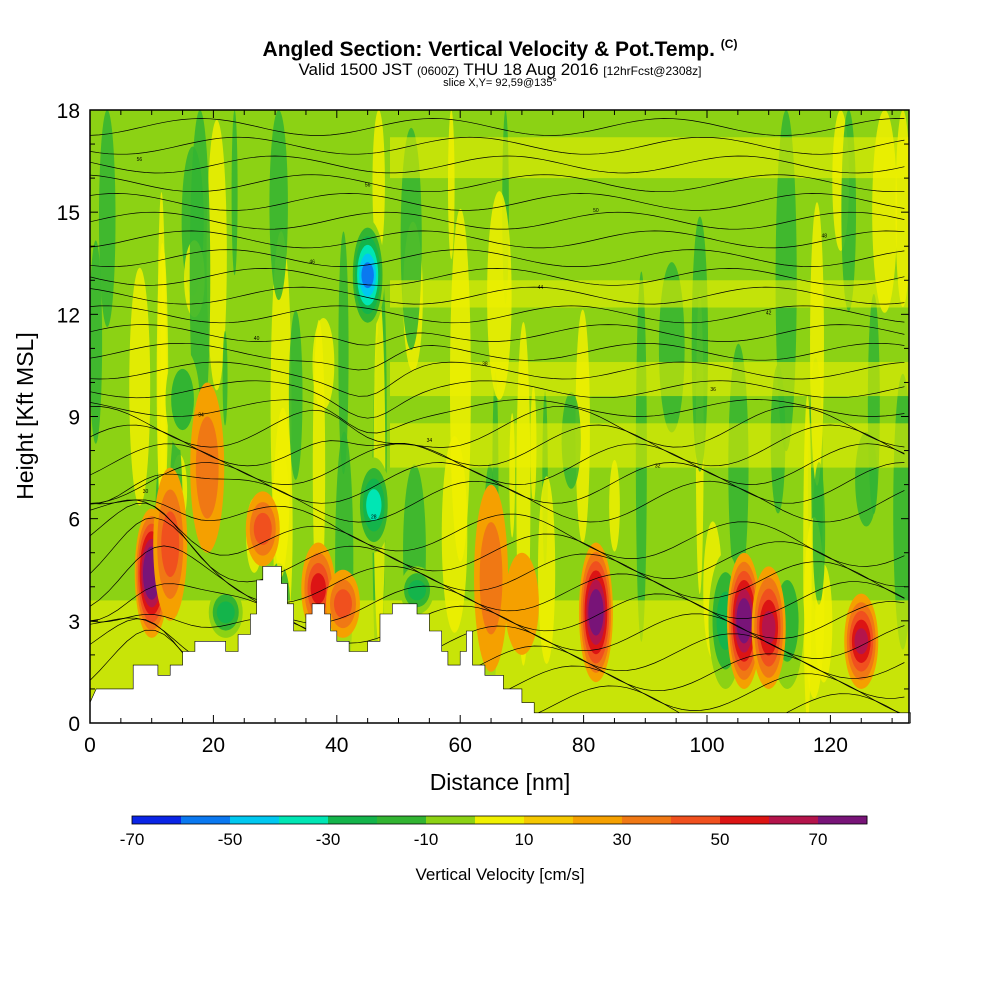 Image resolution: width=1000 pixels, height=1000 pixels. Describe the element at coordinates (74, 622) in the screenshot. I see `y-tick-label: 3` at that location.